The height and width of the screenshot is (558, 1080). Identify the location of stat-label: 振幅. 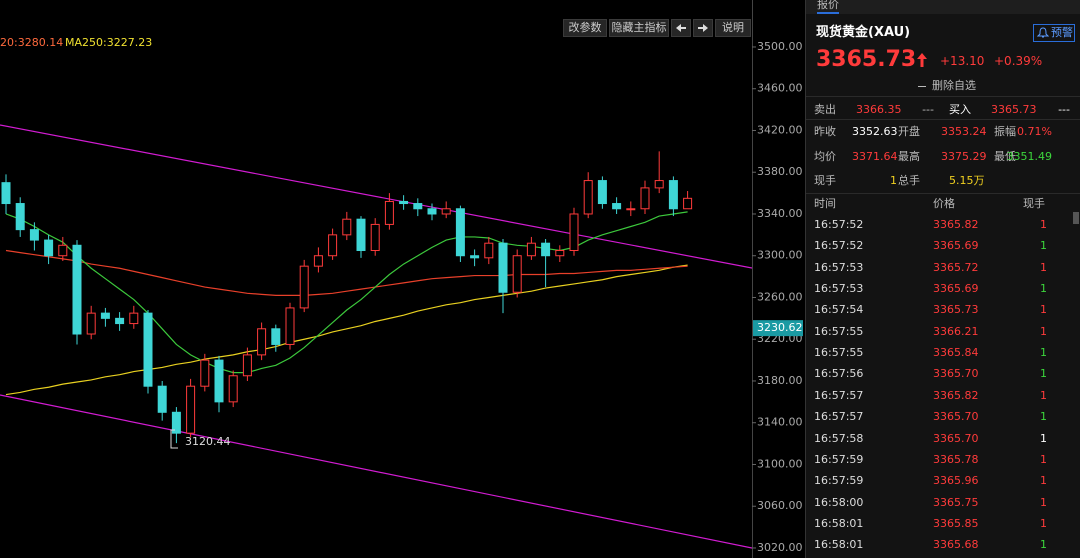
(1005, 131).